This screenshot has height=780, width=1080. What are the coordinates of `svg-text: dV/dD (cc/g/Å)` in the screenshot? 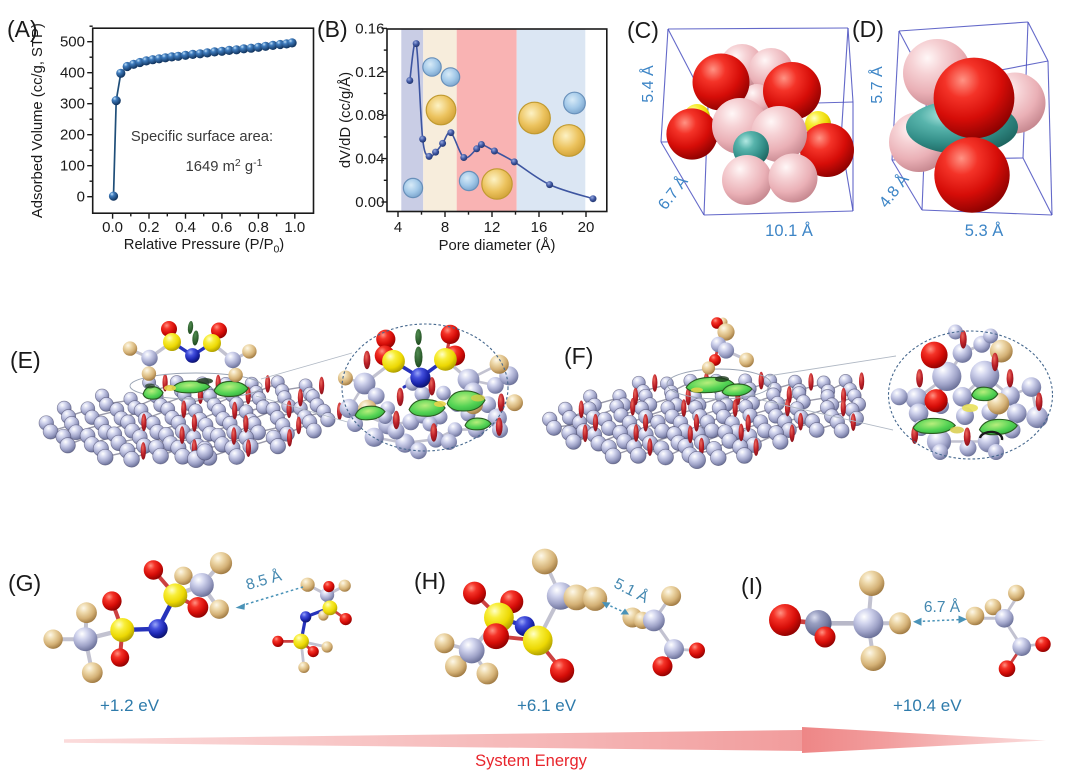 It's located at (345, 120).